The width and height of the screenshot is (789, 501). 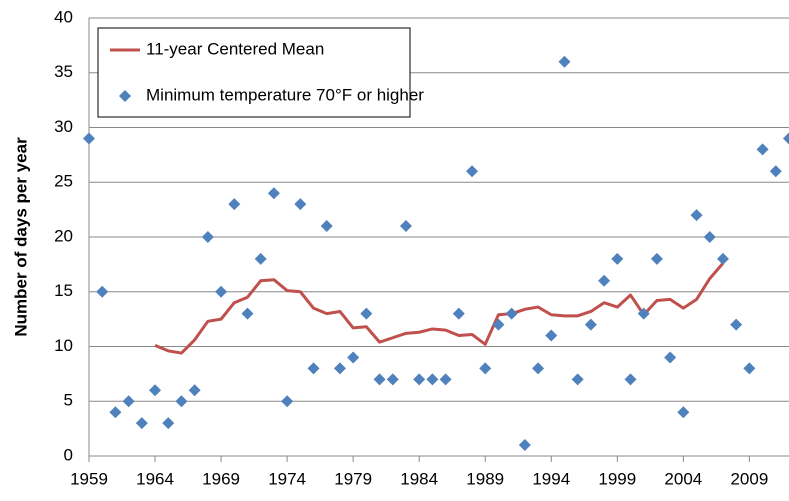 I want to click on y-tick-label: 20, so click(x=63, y=235).